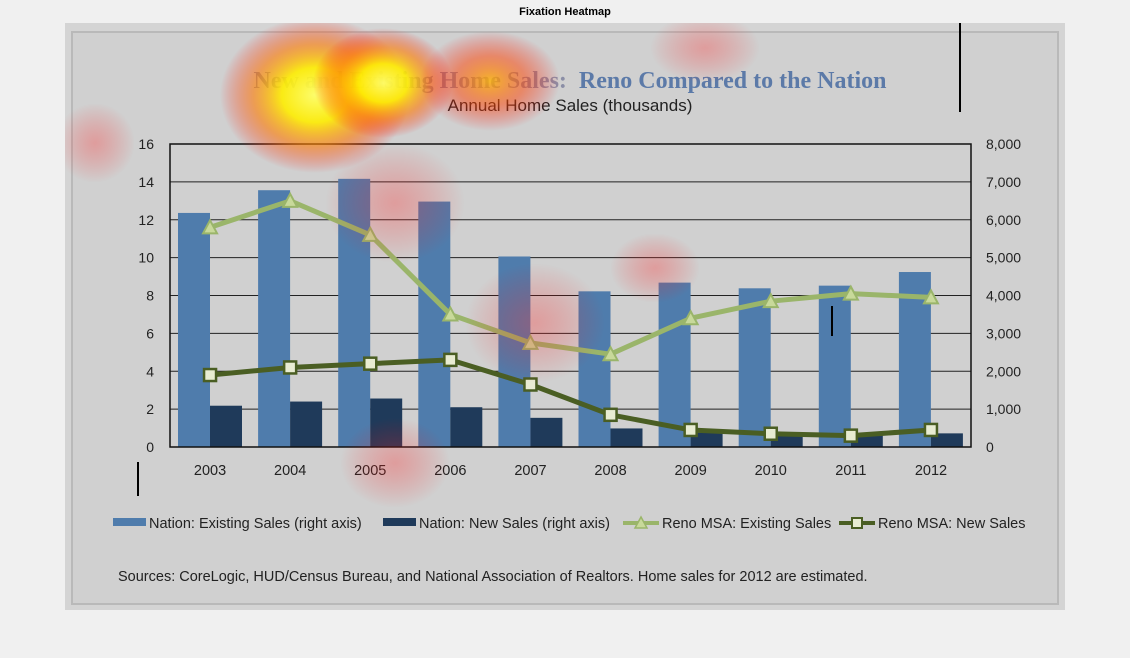  Describe the element at coordinates (1003, 296) in the screenshot. I see `y-tick-label-right: 4,000` at that location.